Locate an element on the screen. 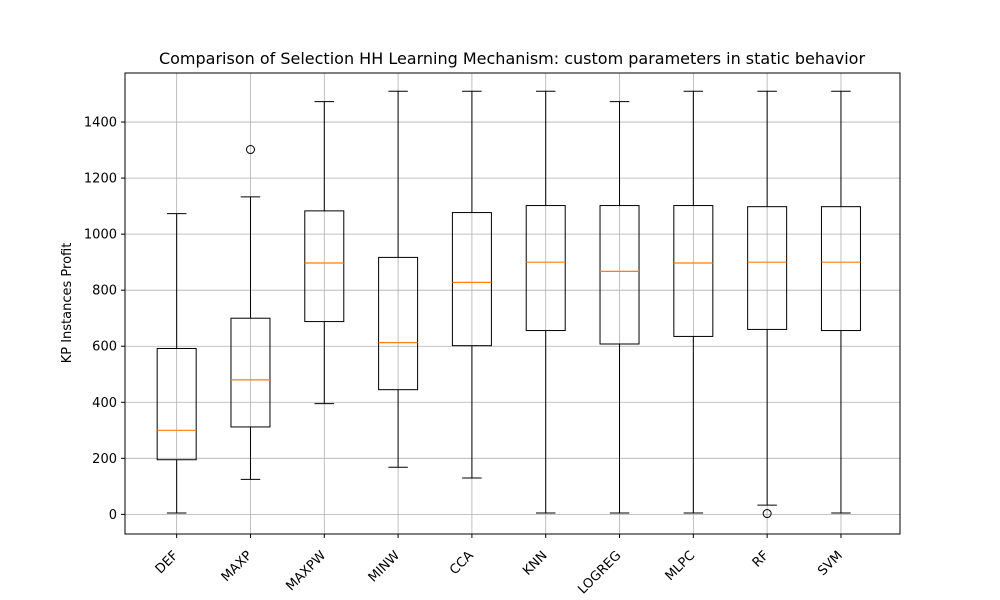 This screenshot has width=1000, height=600. x-tick-label: MAXP is located at coordinates (237, 566).